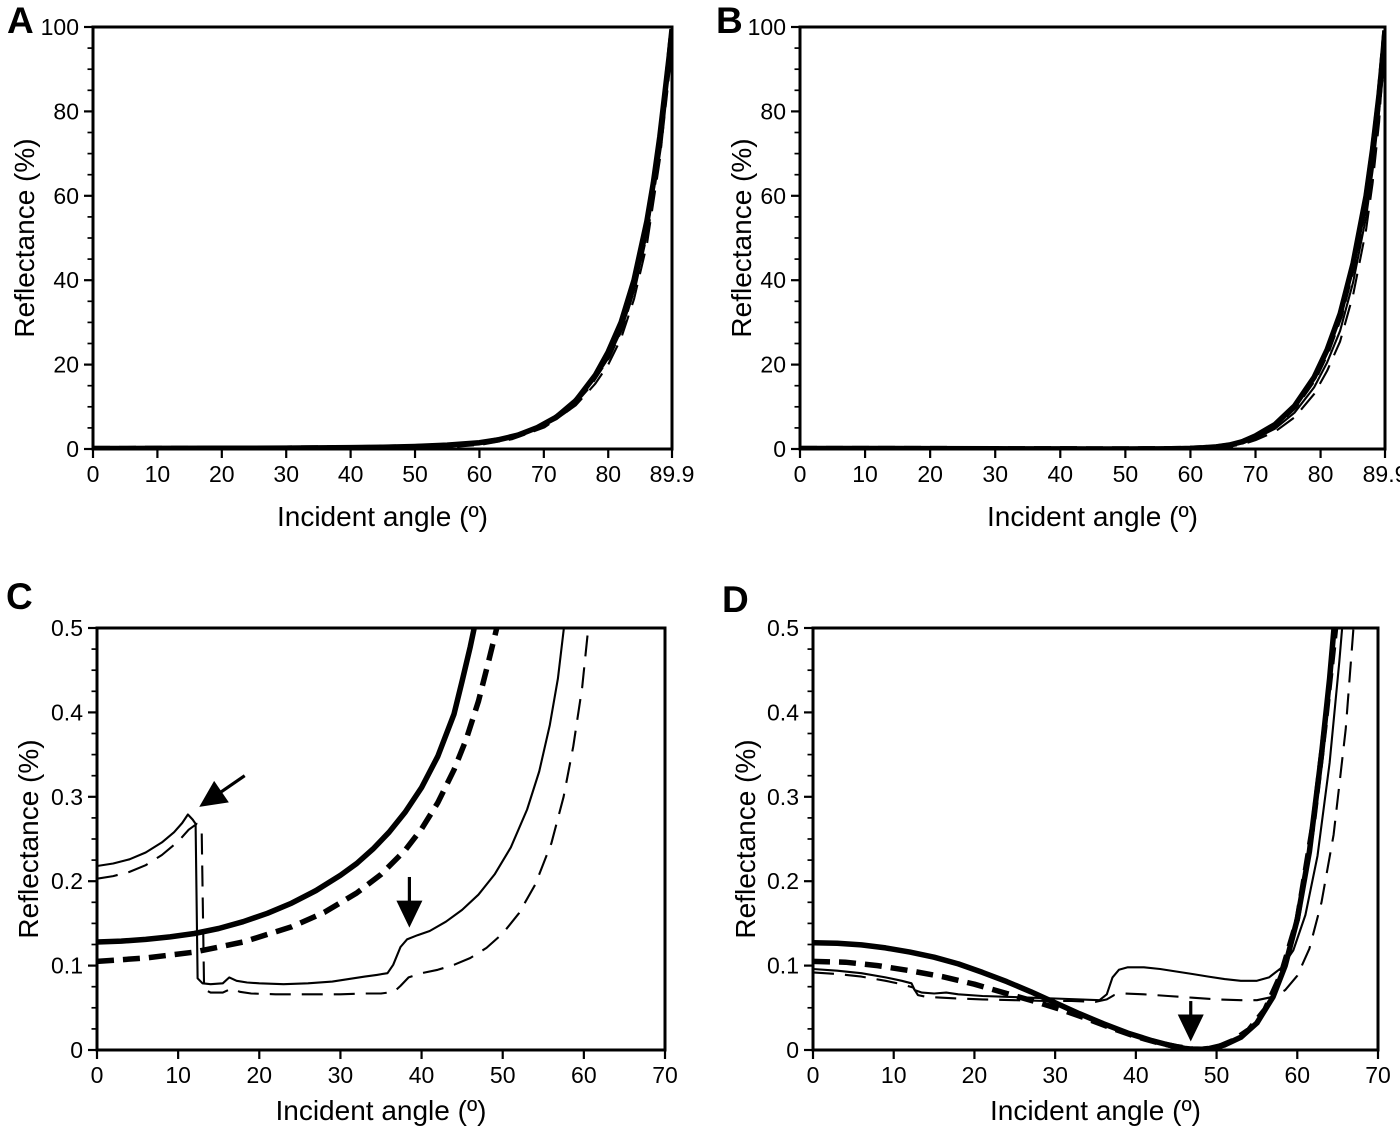  What do you see at coordinates (384, 1069) in the screenshot?
I see `panel-c-x-axis: 0 10 20 30 40 50 60 70` at bounding box center [384, 1069].